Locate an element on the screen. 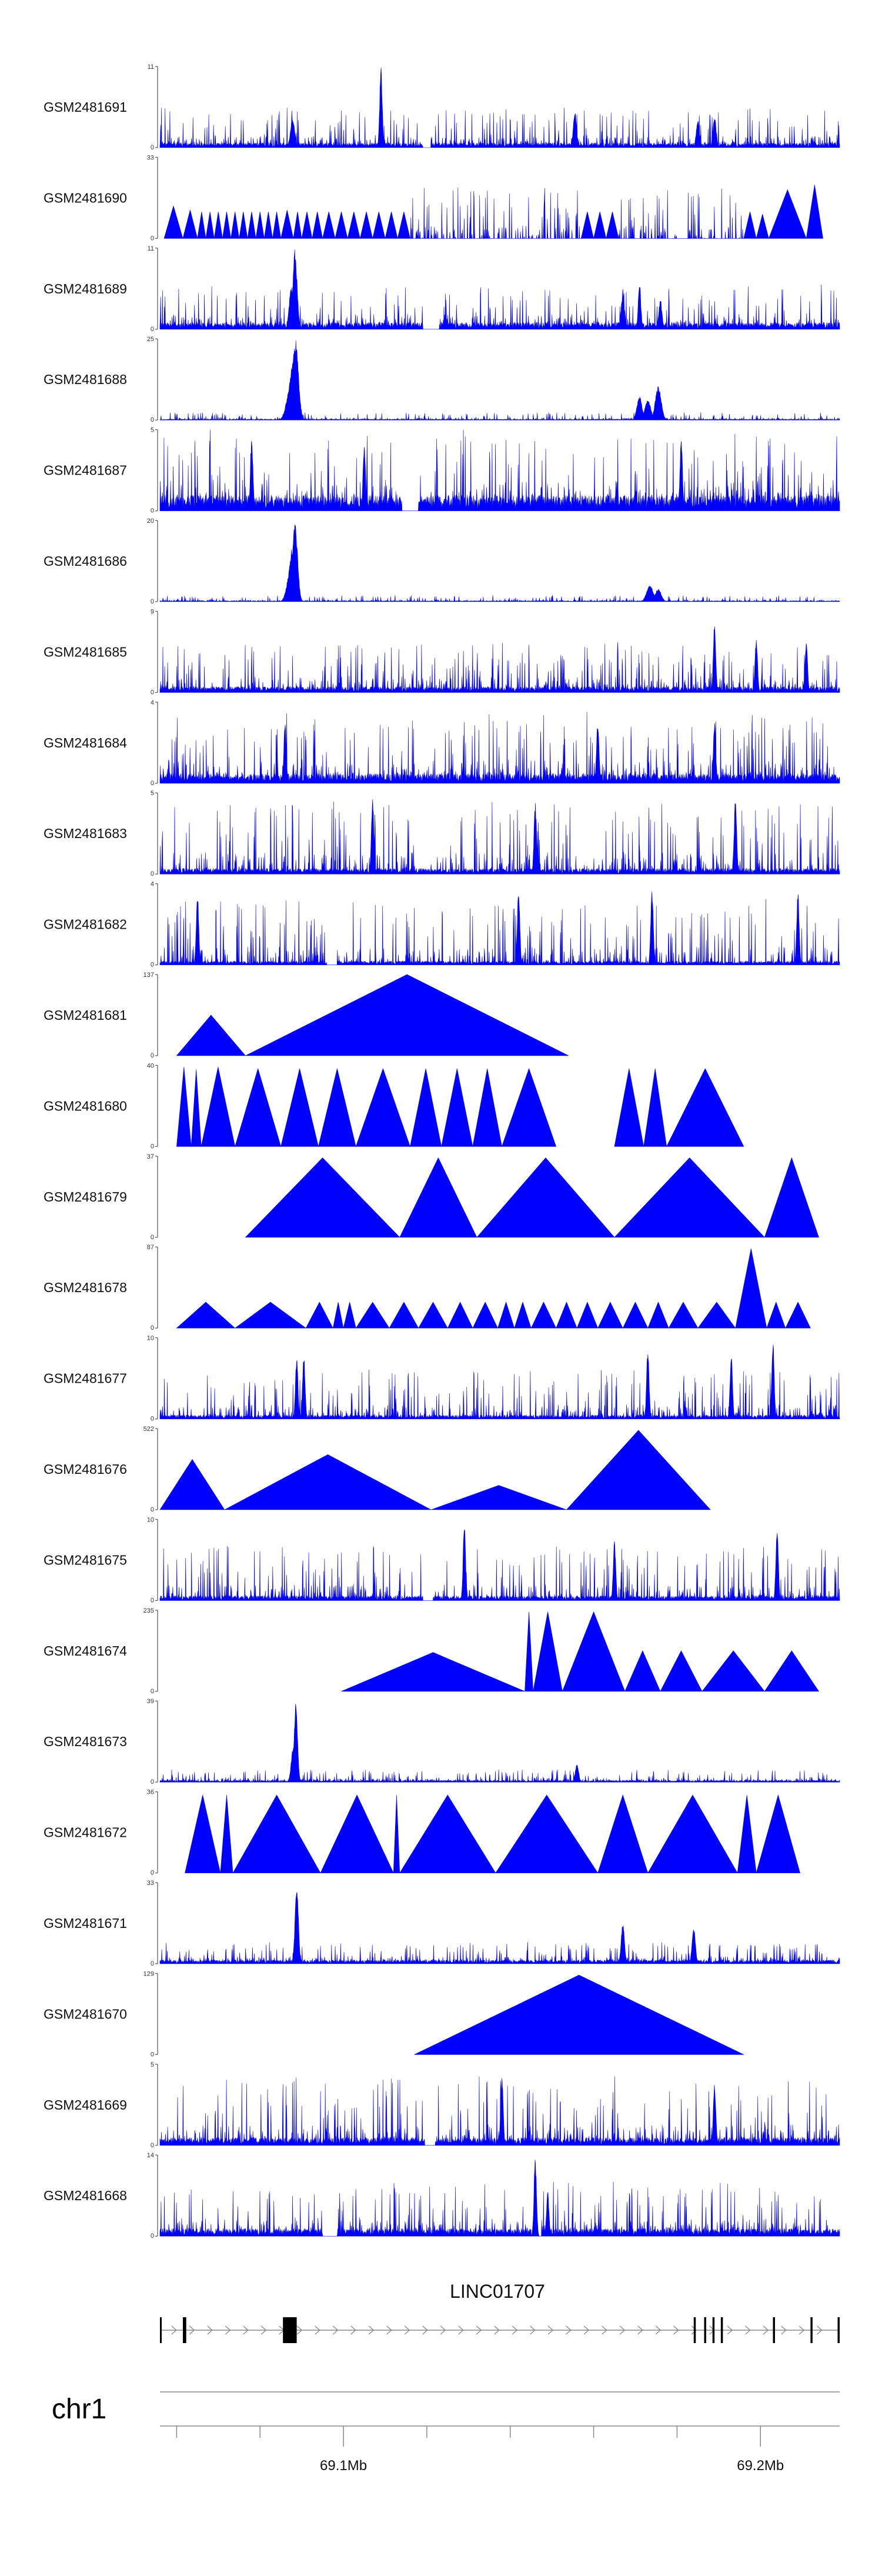 The image size is (882, 2576). track-label: GSM2481676 is located at coordinates (85, 1469).